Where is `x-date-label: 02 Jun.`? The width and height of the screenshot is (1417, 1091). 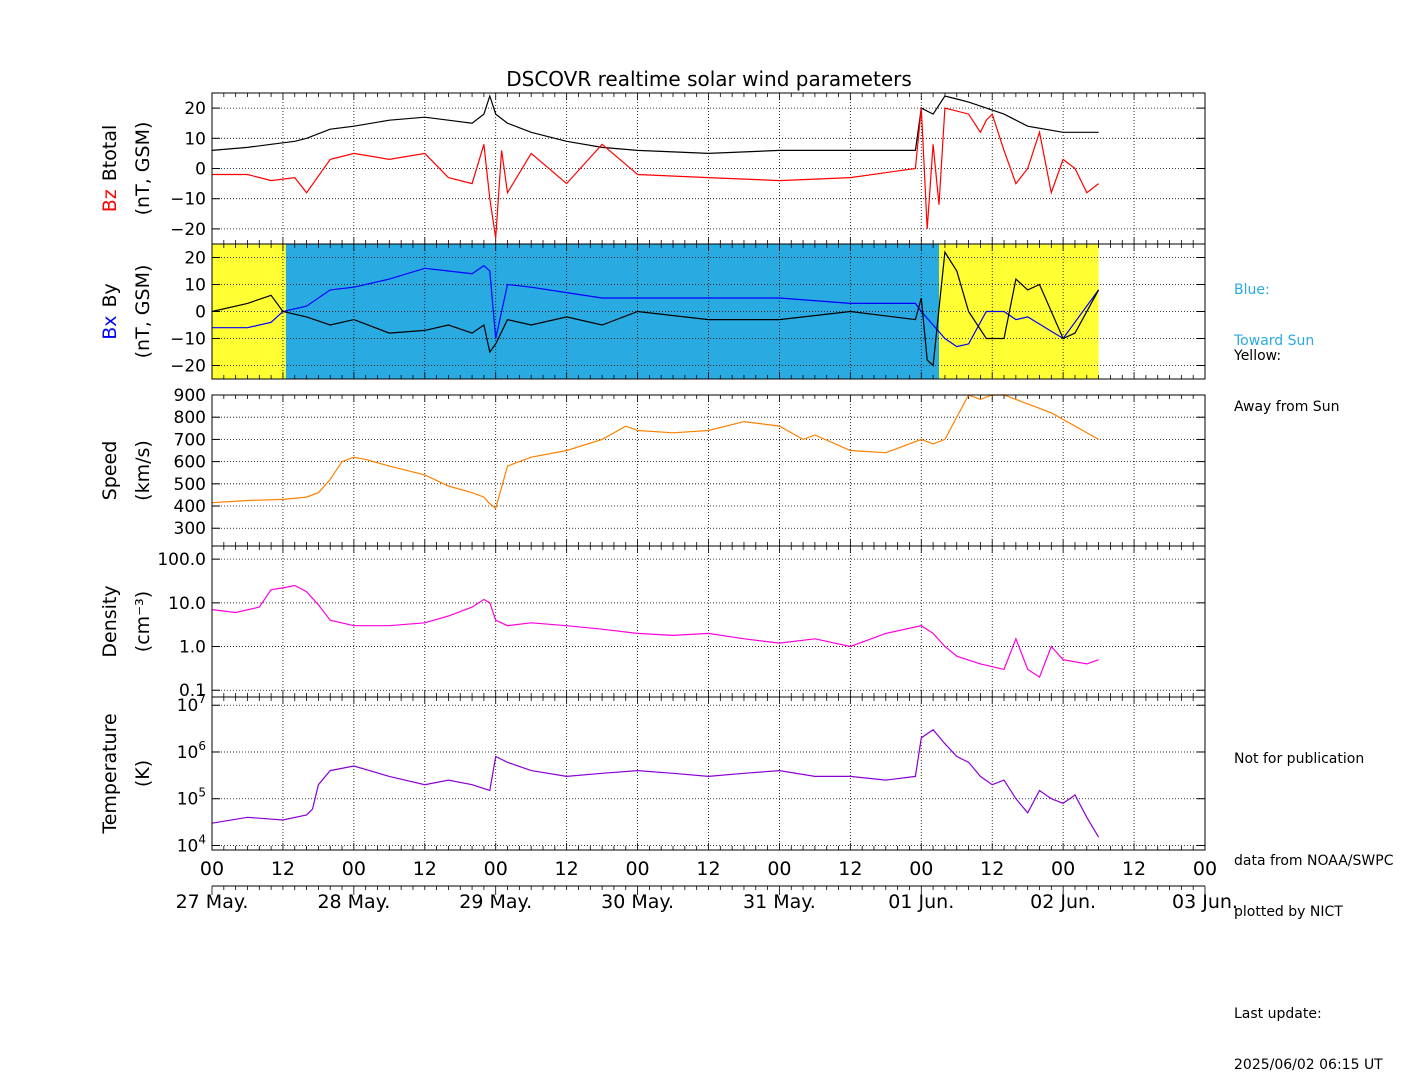
x-date-label: 02 Jun. is located at coordinates (1063, 902).